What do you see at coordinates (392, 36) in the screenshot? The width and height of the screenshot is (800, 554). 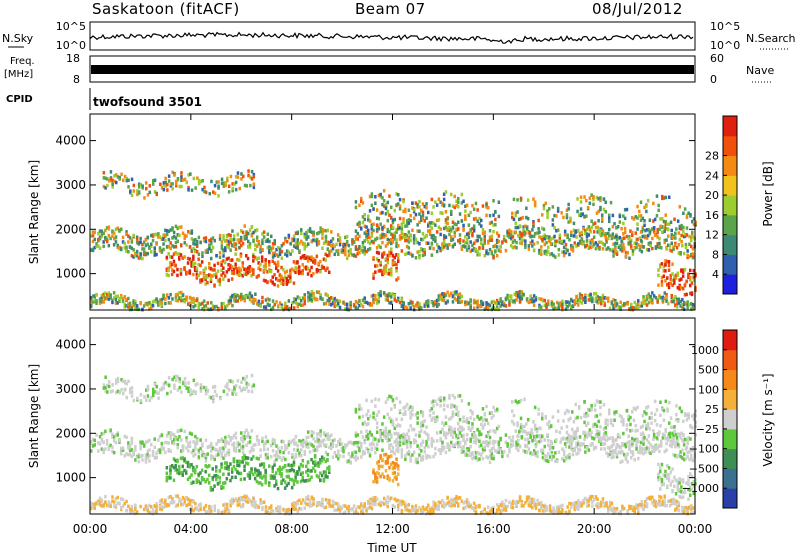 I see `noise-panel-frame` at bounding box center [392, 36].